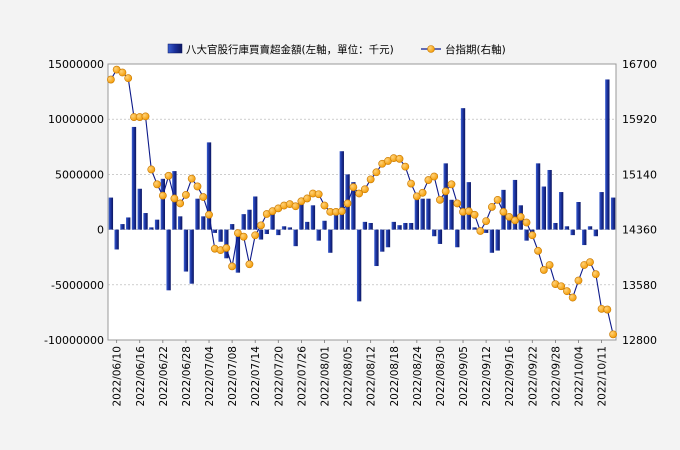  I want to click on left-tick-label: 0, so click(100, 230).